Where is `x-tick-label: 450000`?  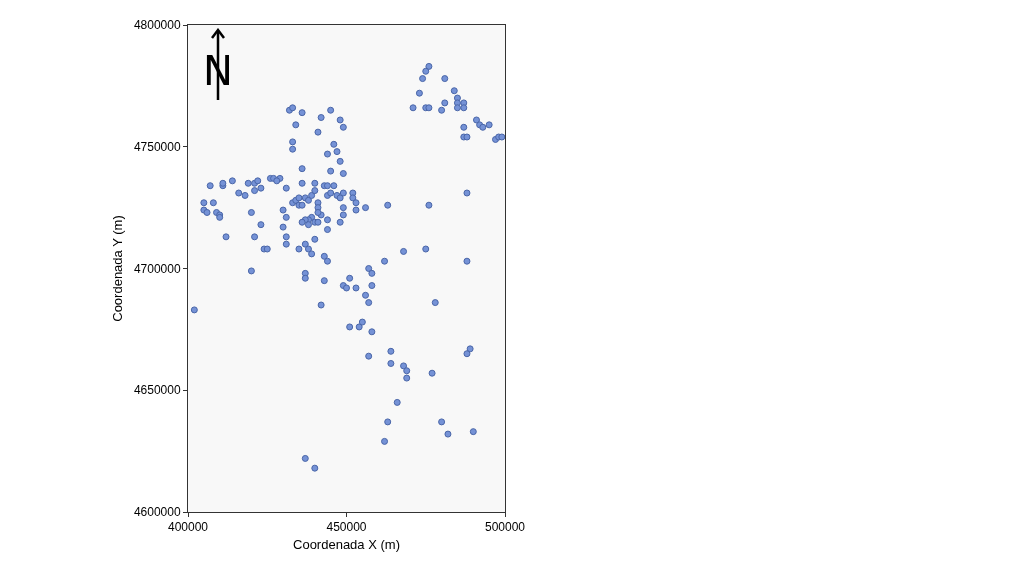 x-tick-label: 450000 is located at coordinates (346, 527).